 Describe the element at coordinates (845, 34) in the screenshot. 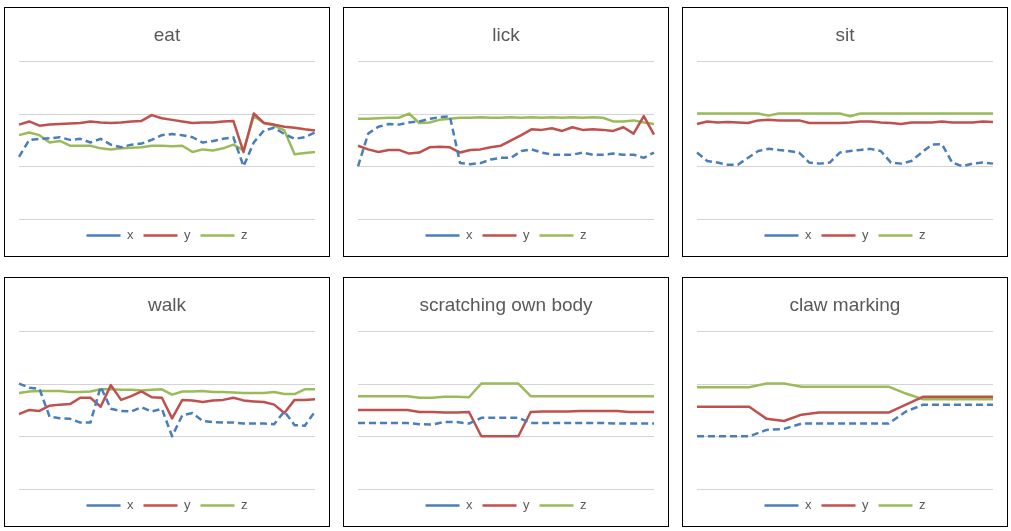

I see `chart-title: sit` at that location.